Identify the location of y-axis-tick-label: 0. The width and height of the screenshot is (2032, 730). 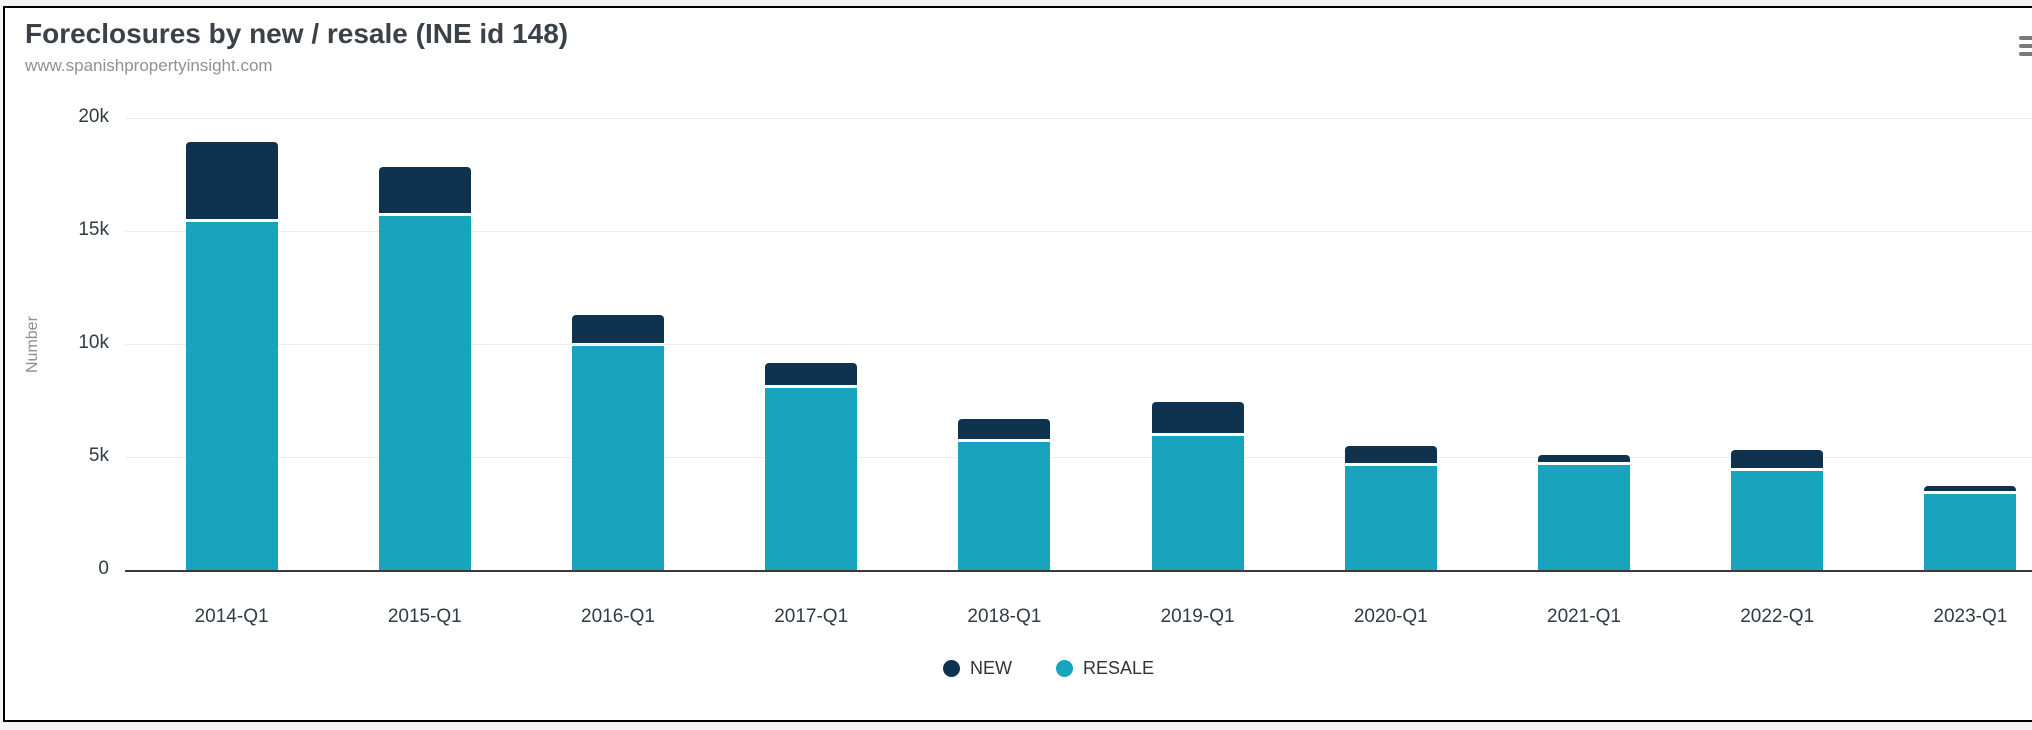
(103, 568).